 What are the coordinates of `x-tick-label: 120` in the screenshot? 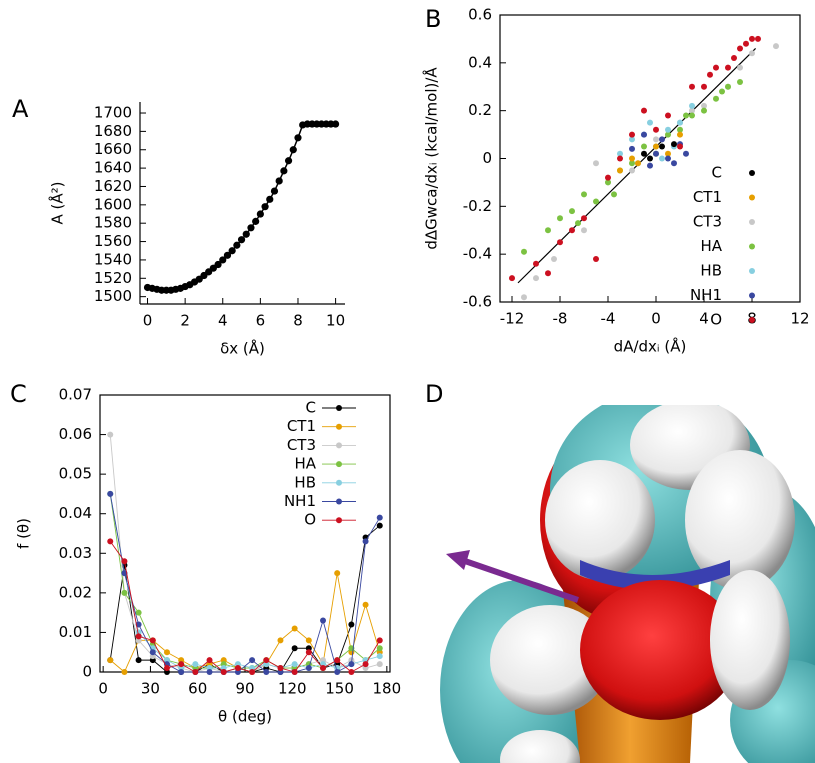 It's located at (292, 689).